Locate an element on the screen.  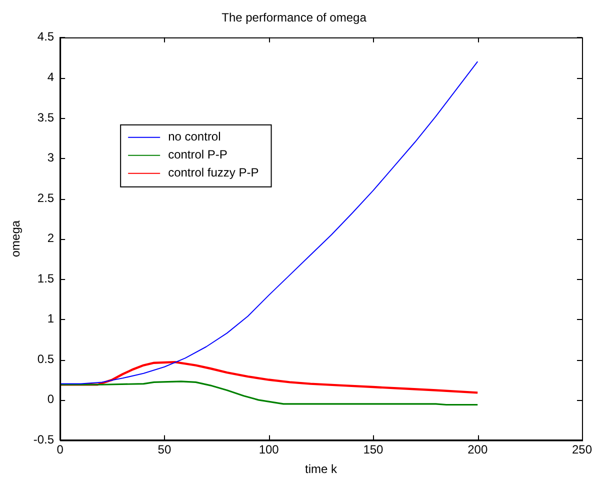
y-tick-label: 2 is located at coordinates (50, 238).